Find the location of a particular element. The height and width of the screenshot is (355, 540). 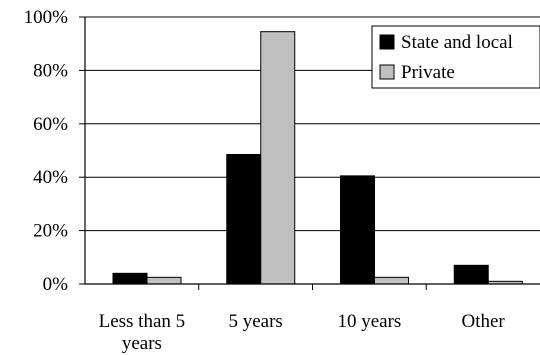

x-category-label: 10 years is located at coordinates (369, 321).